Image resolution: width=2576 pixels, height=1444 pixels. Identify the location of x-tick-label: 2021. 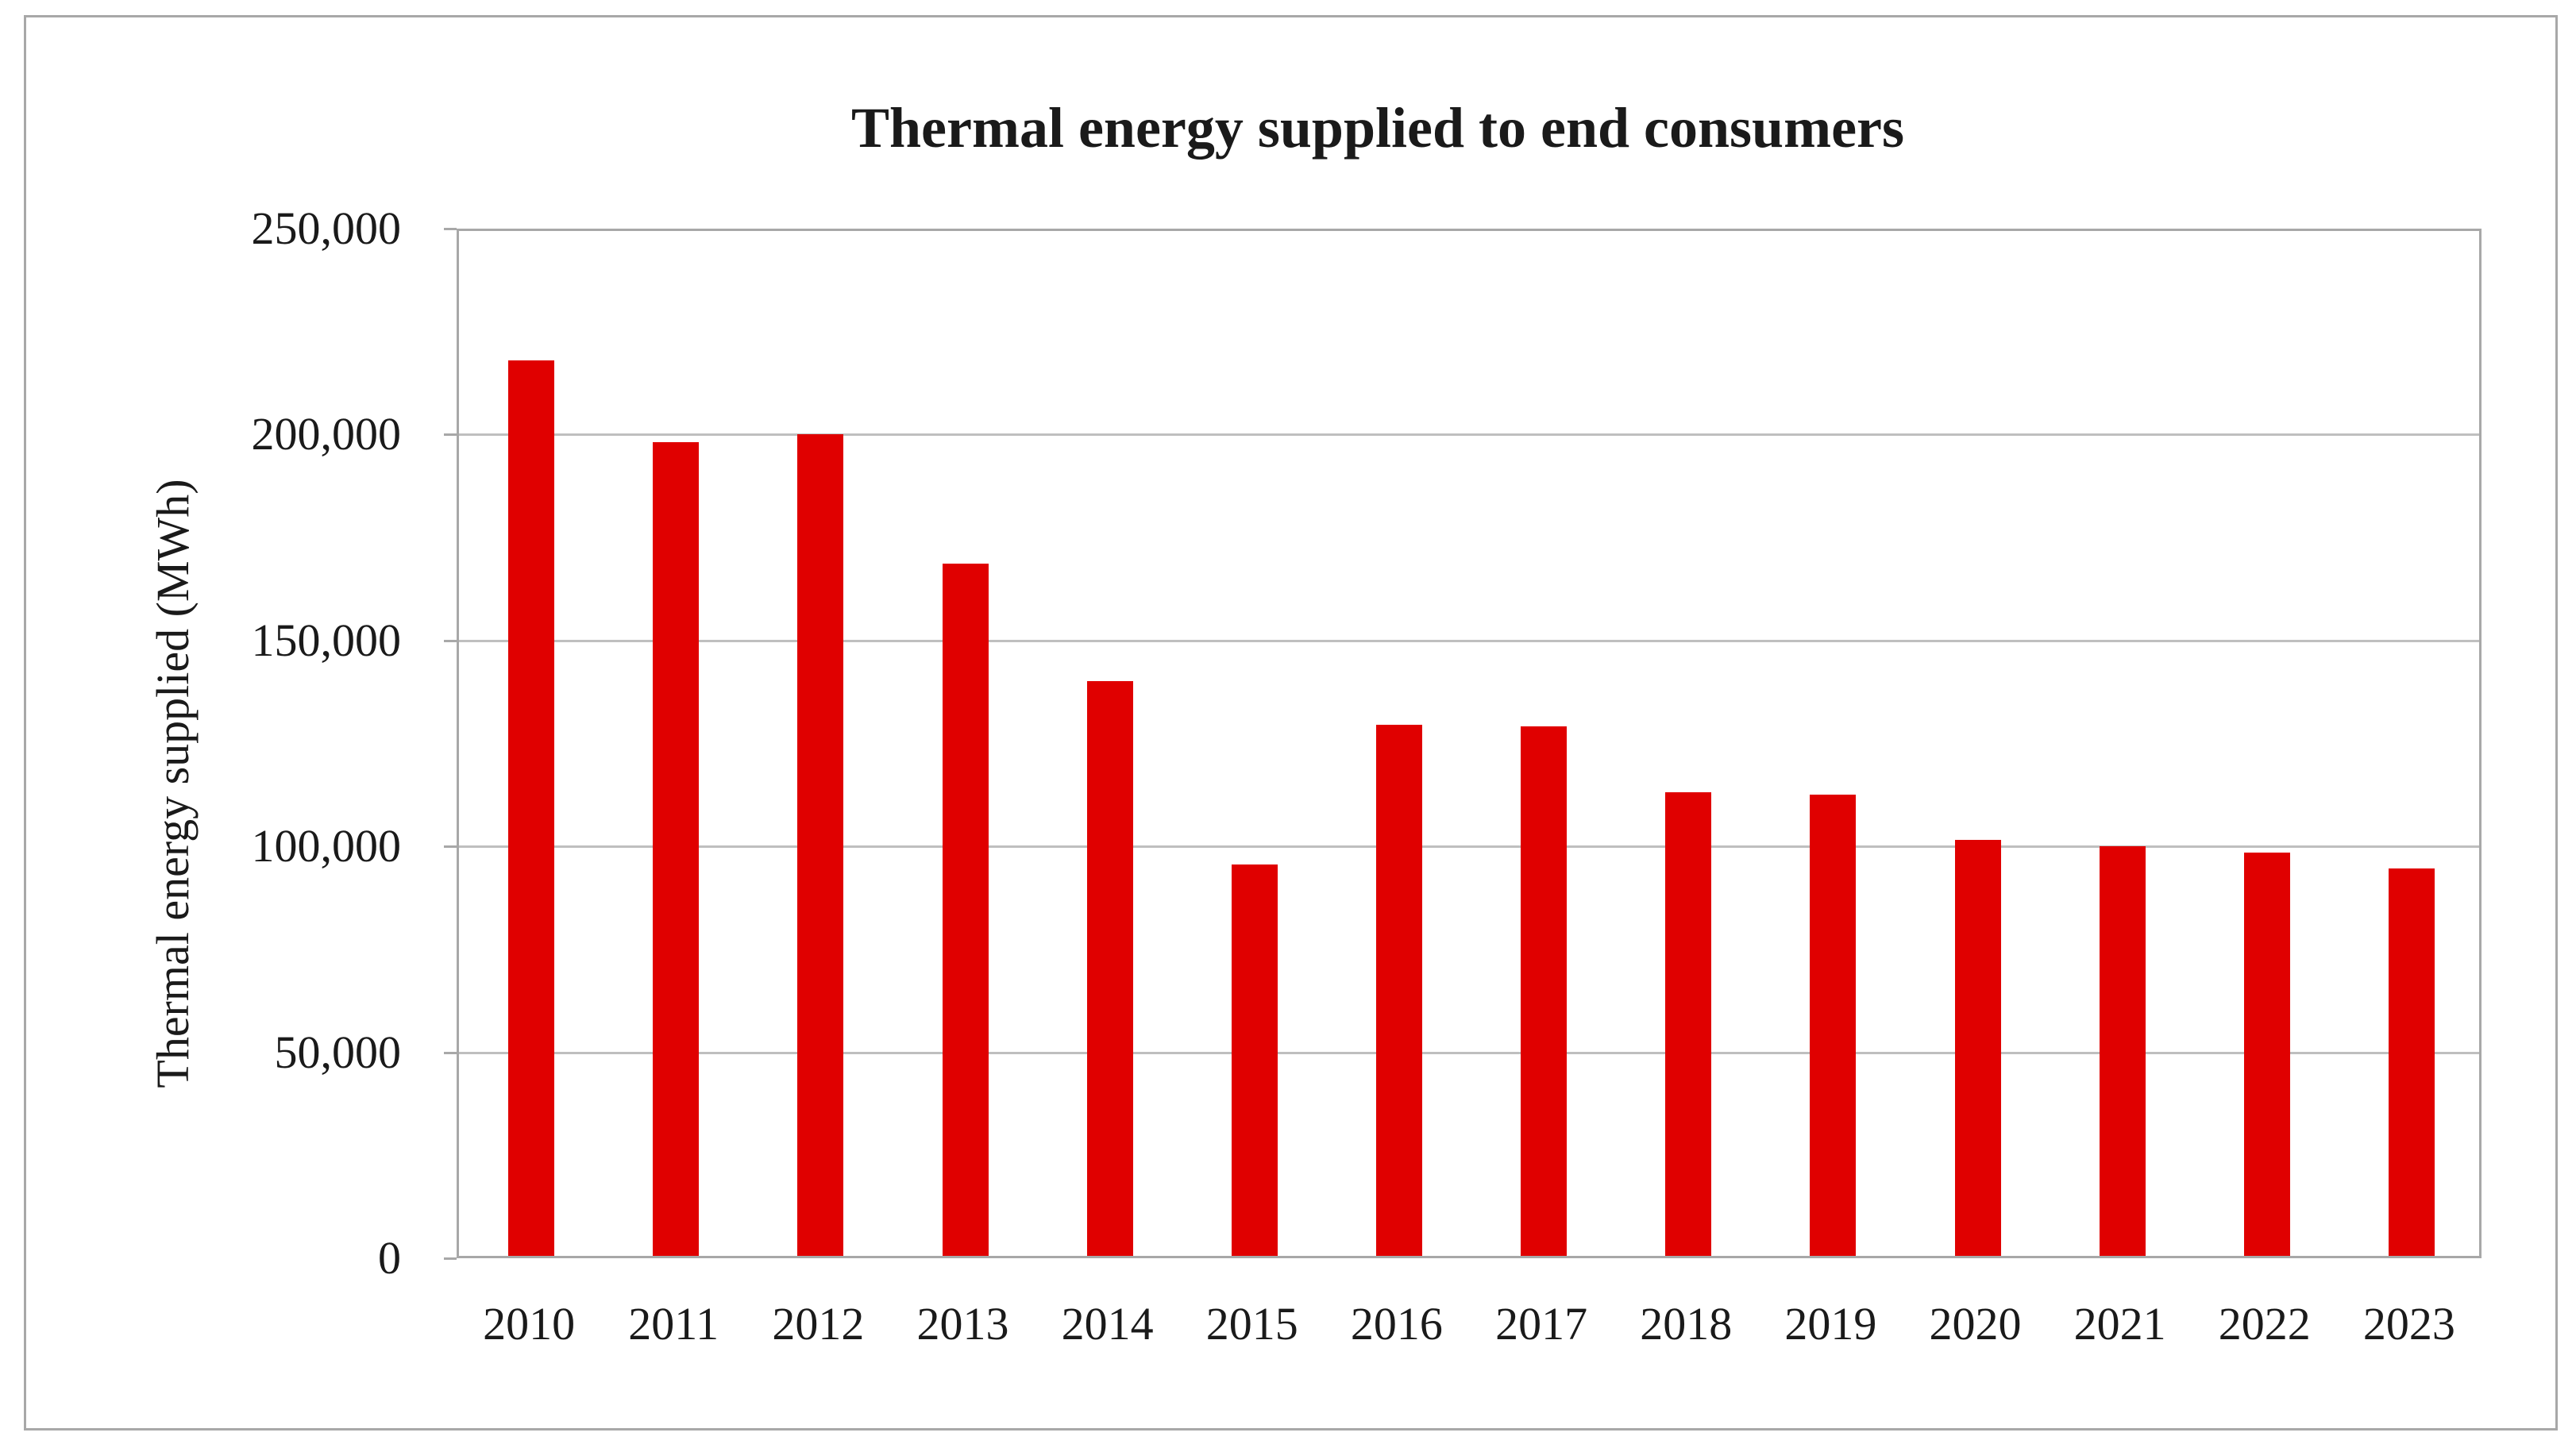
(2119, 1324).